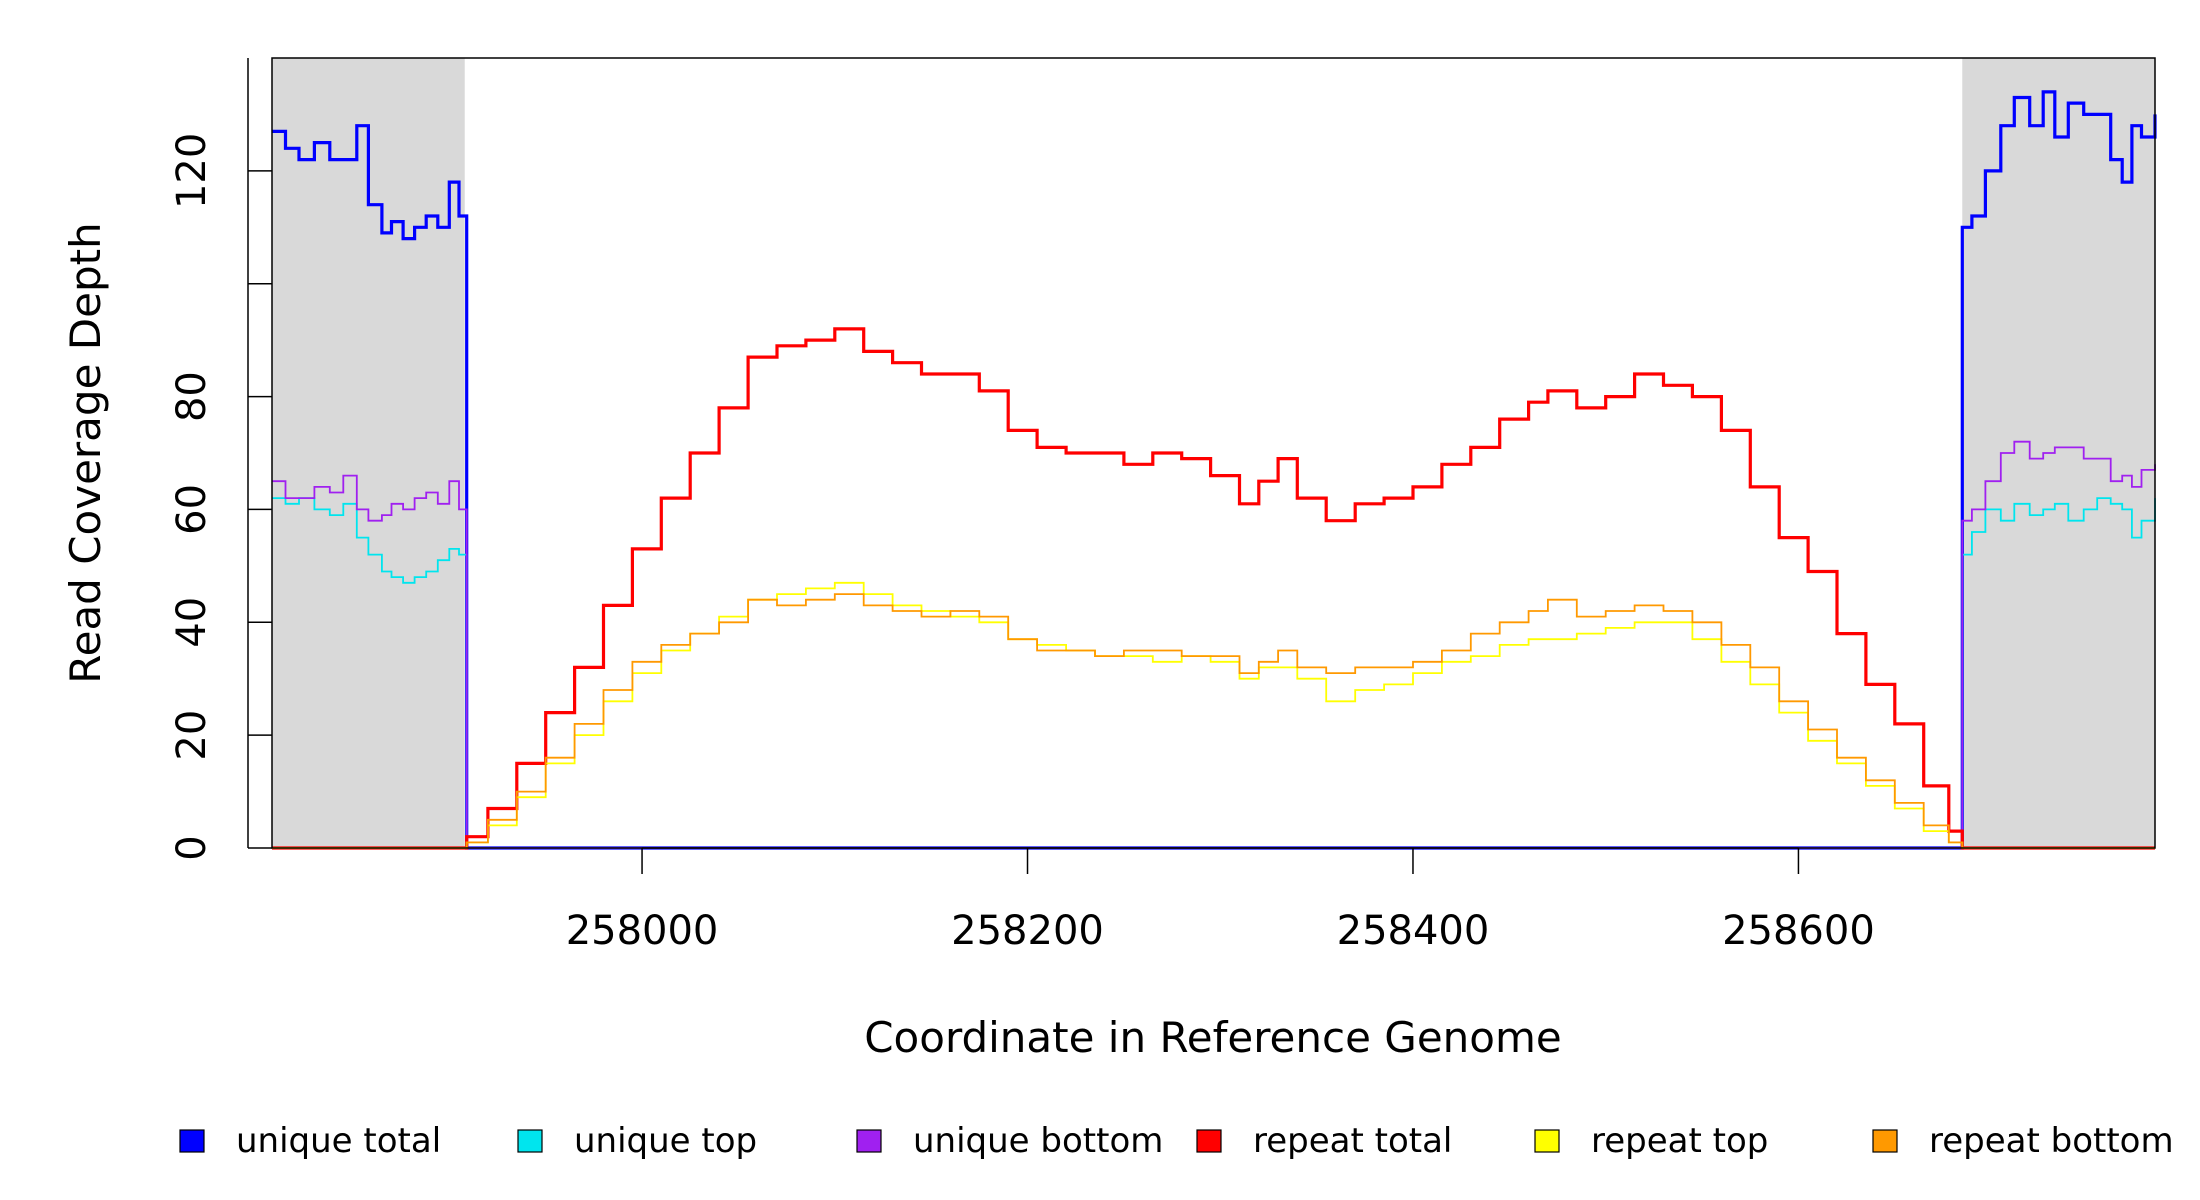  I want to click on legend-label: repeat top, so click(1679, 1141).